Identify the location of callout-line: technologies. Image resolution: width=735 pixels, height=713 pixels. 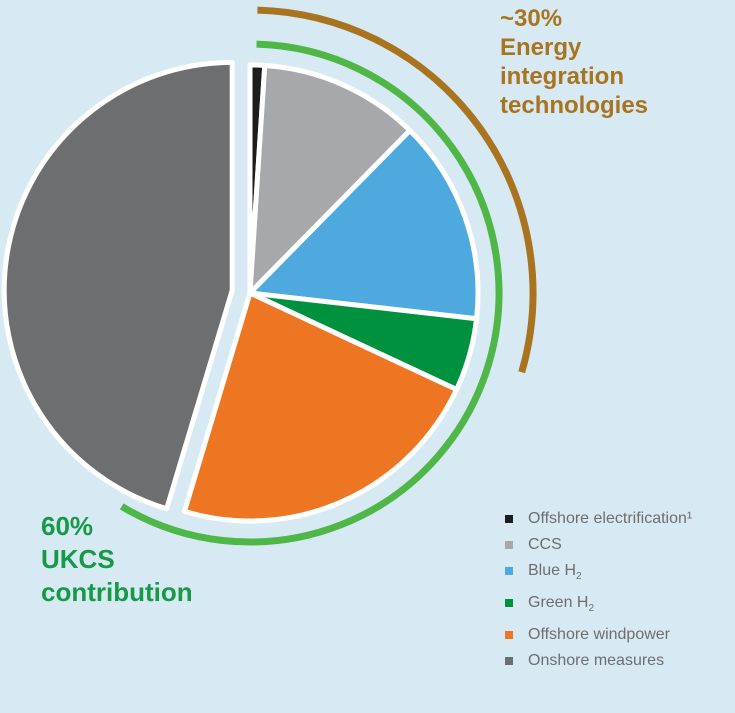
(574, 105).